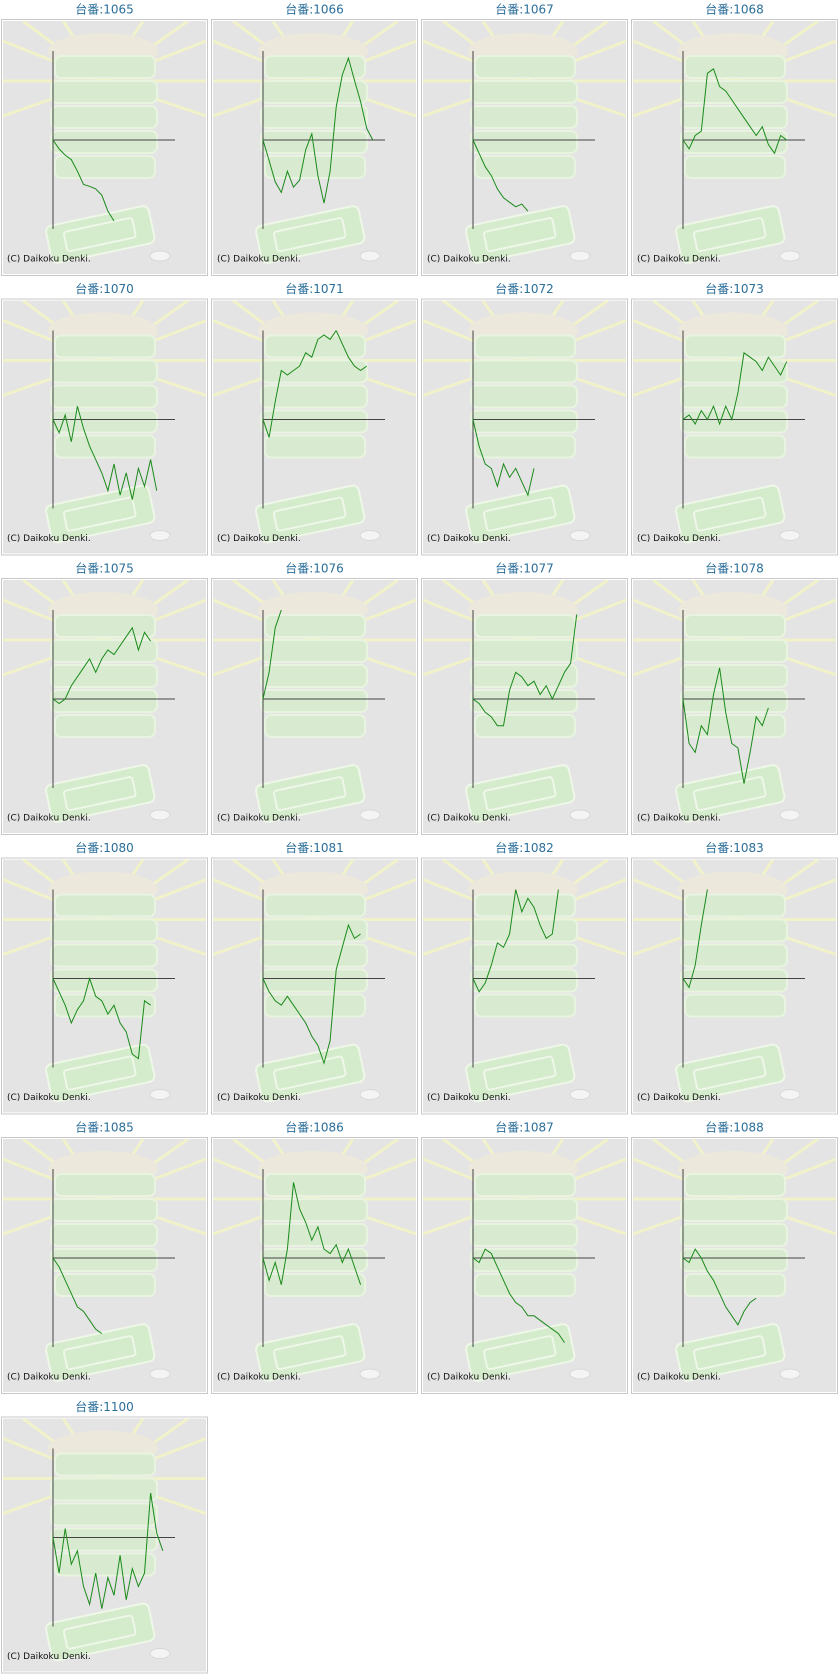  Describe the element at coordinates (104, 9) in the screenshot. I see `panel-title: 台番:1065` at that location.